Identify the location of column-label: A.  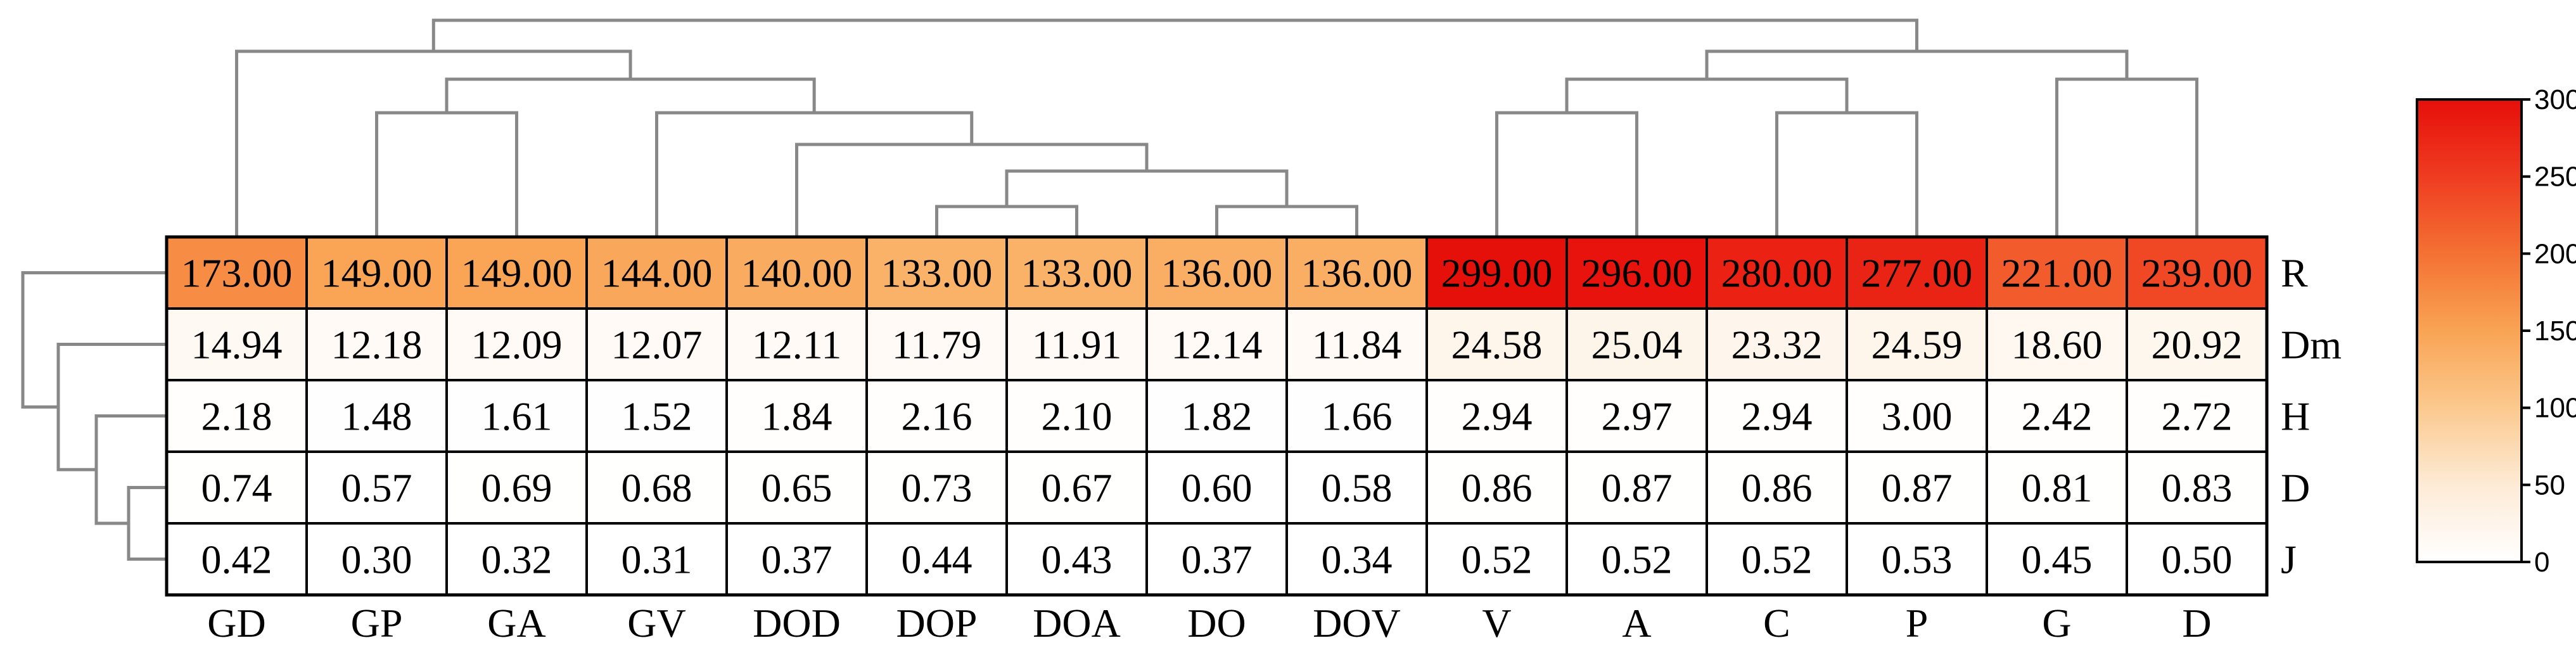
(1636, 623).